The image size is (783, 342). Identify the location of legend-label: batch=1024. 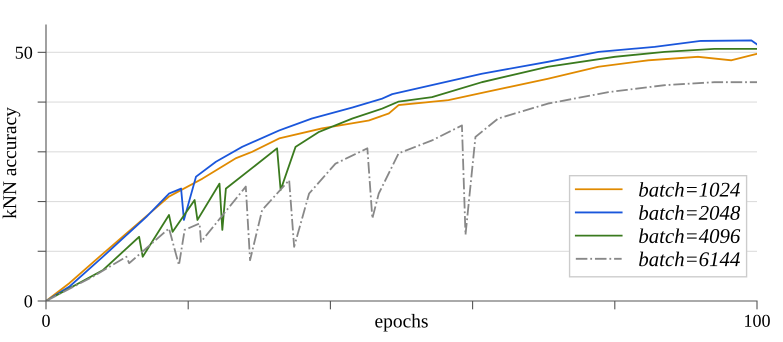
(689, 189).